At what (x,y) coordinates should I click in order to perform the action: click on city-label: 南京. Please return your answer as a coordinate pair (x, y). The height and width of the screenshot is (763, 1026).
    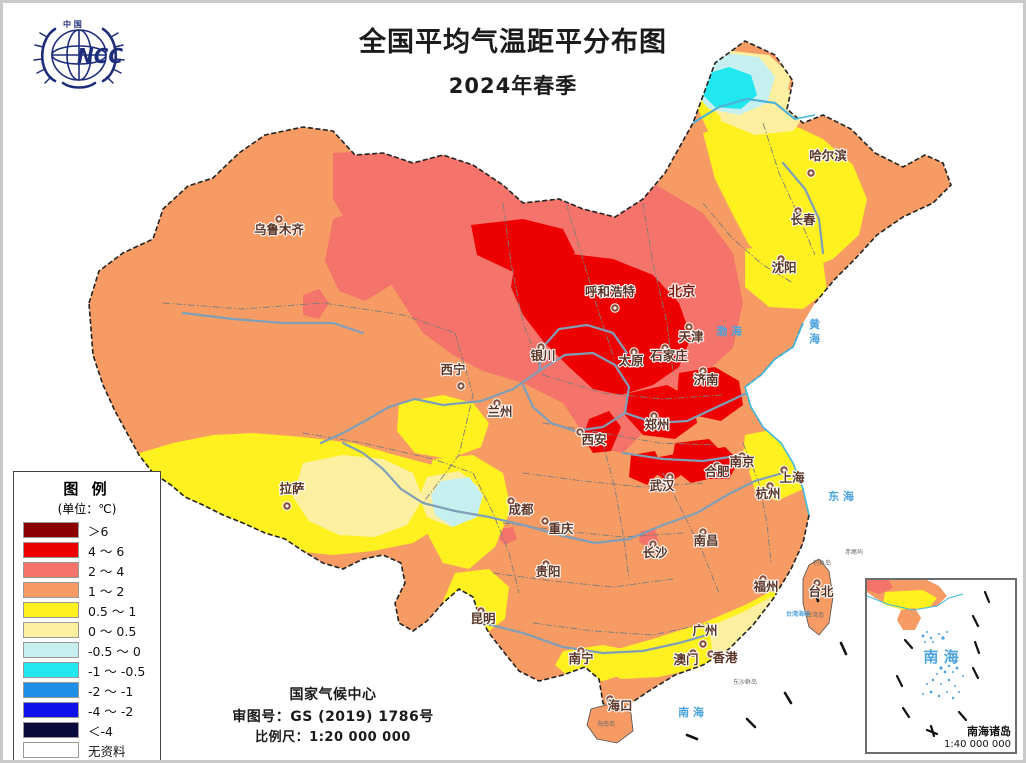
    Looking at the image, I should click on (742, 461).